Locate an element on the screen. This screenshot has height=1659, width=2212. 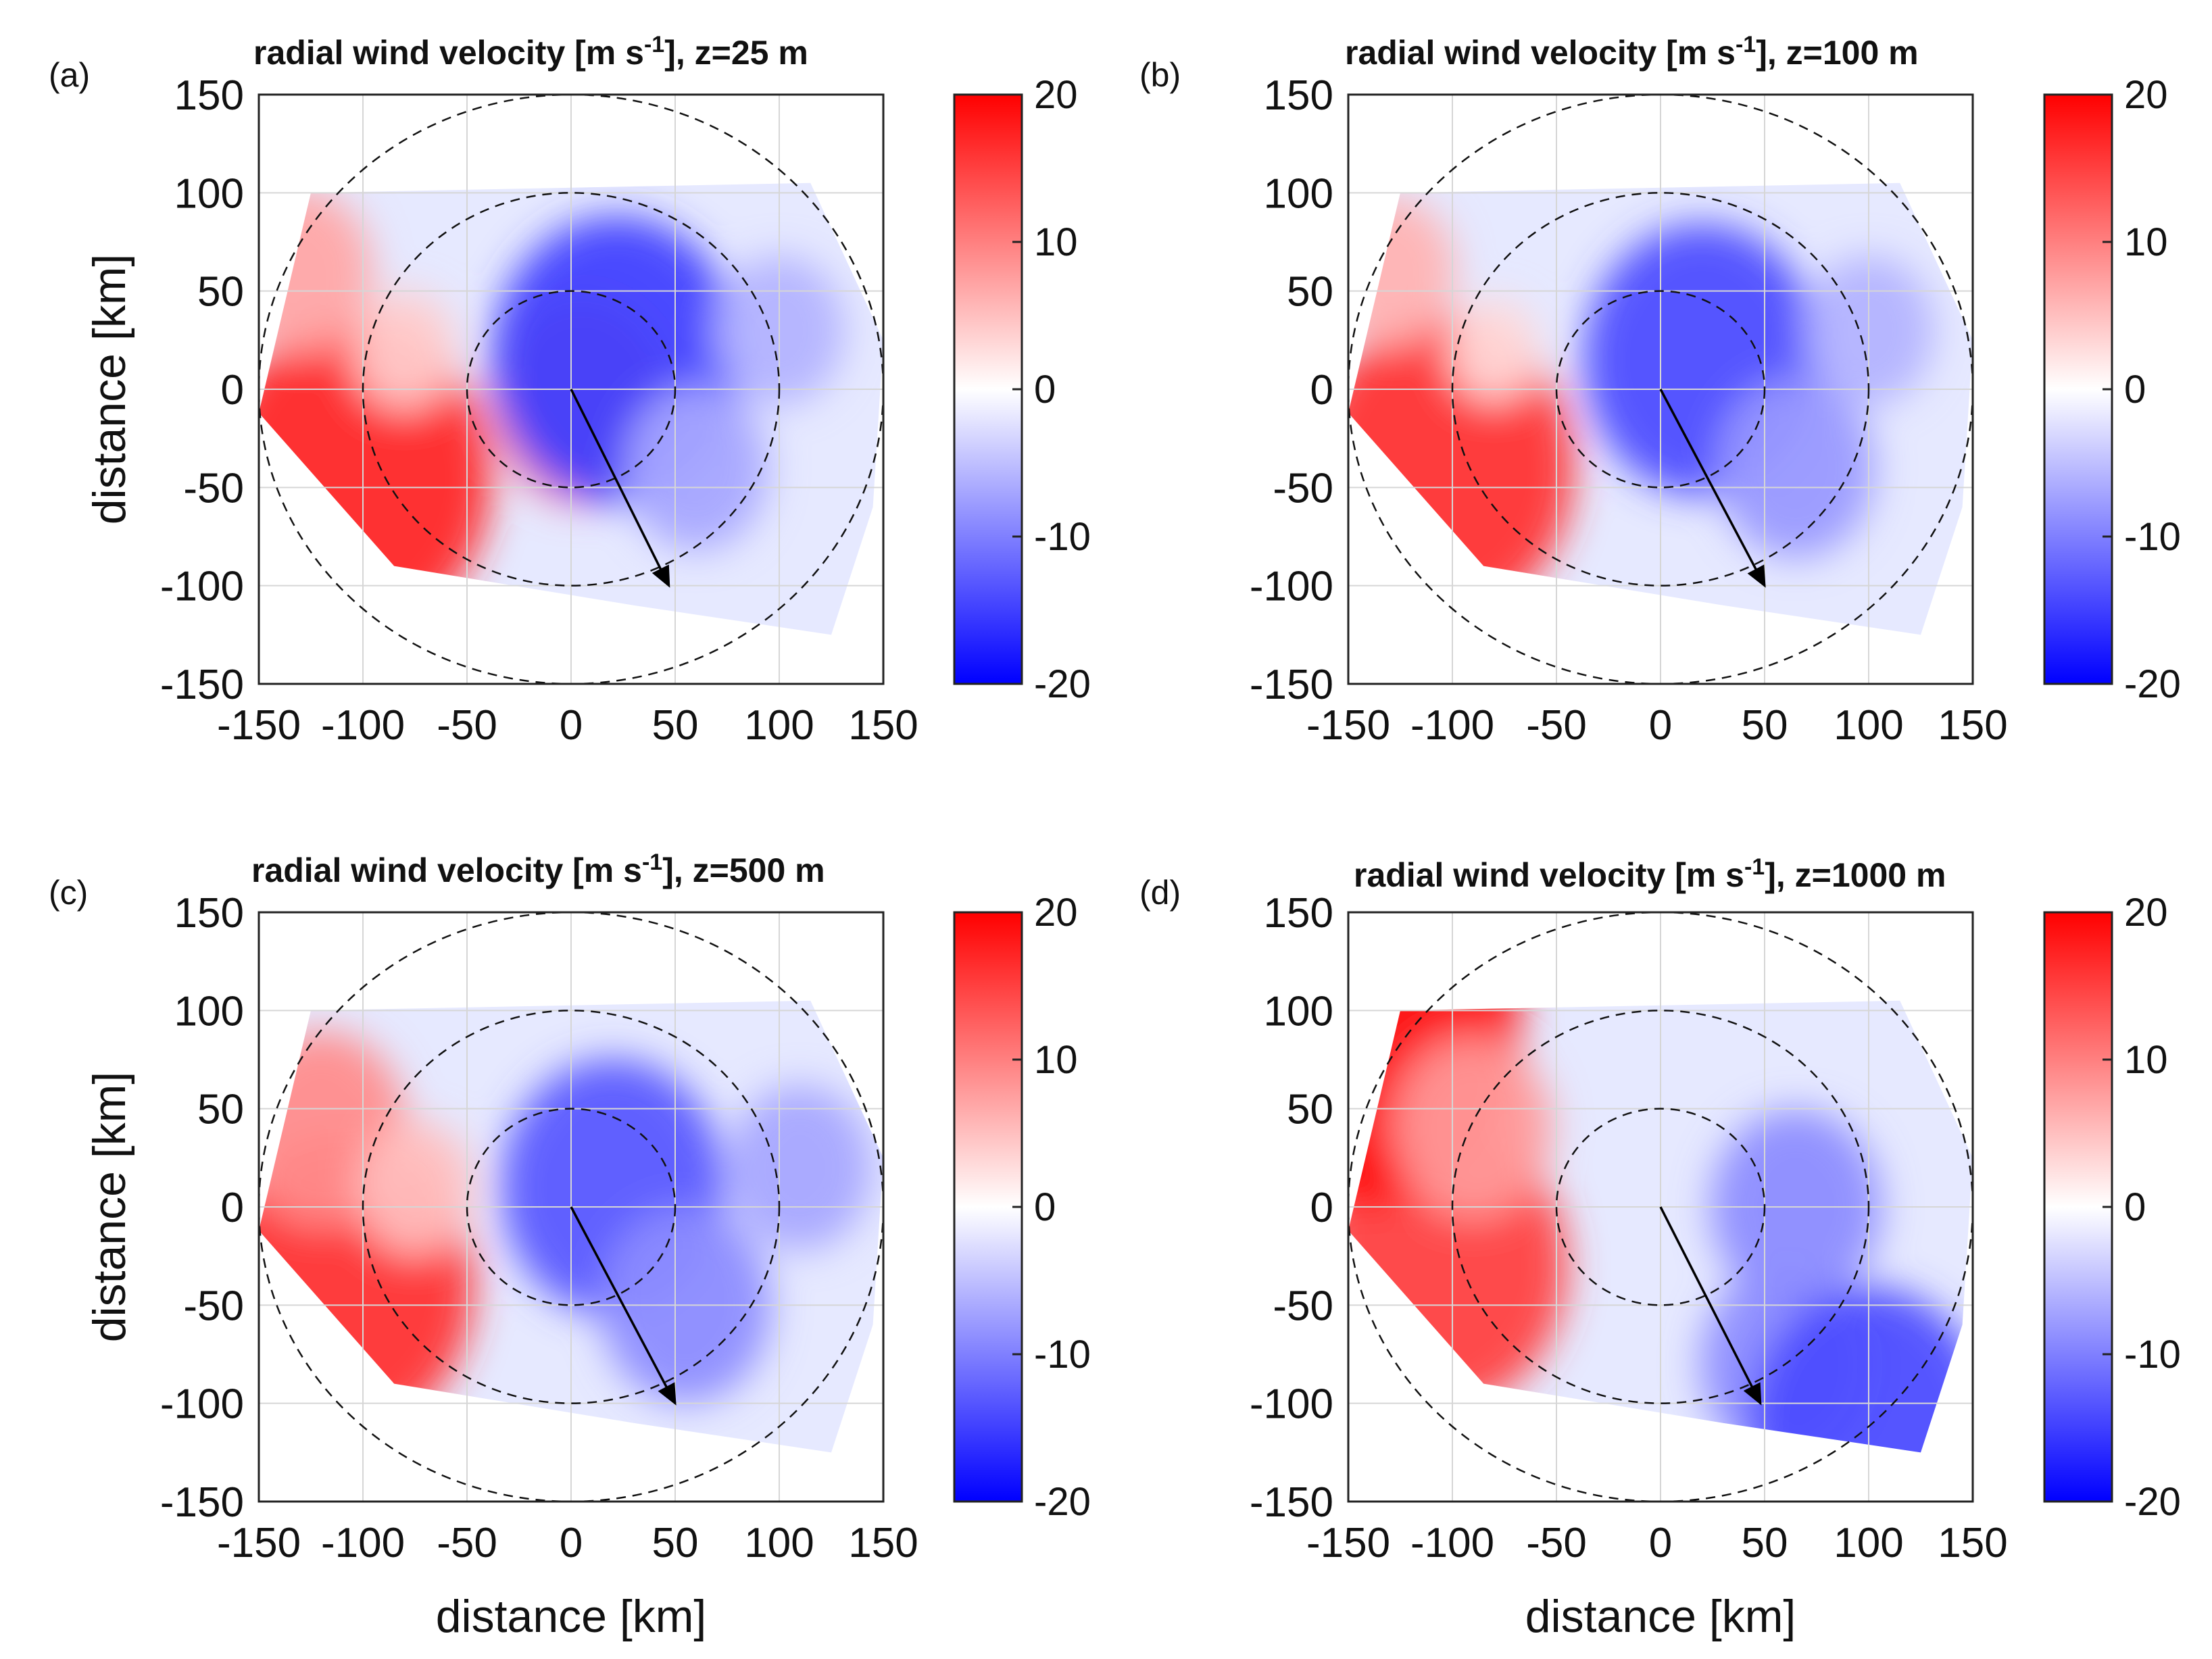
panel-title: radial wind velocity [m s-1], z=500 m is located at coordinates (538, 869).